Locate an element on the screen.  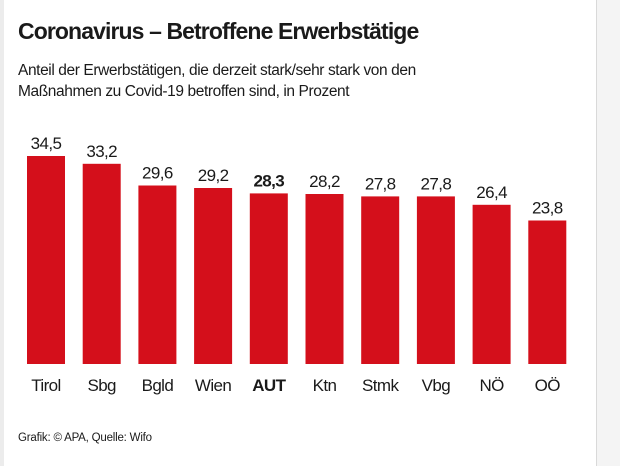
category-label-oö: OÖ is located at coordinates (548, 385).